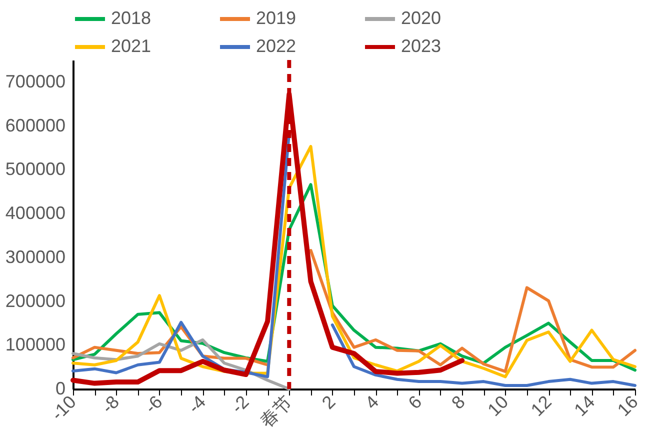 This screenshot has width=672, height=435. What do you see at coordinates (60, 388) in the screenshot?
I see `y-tick-label: 0` at bounding box center [60, 388].